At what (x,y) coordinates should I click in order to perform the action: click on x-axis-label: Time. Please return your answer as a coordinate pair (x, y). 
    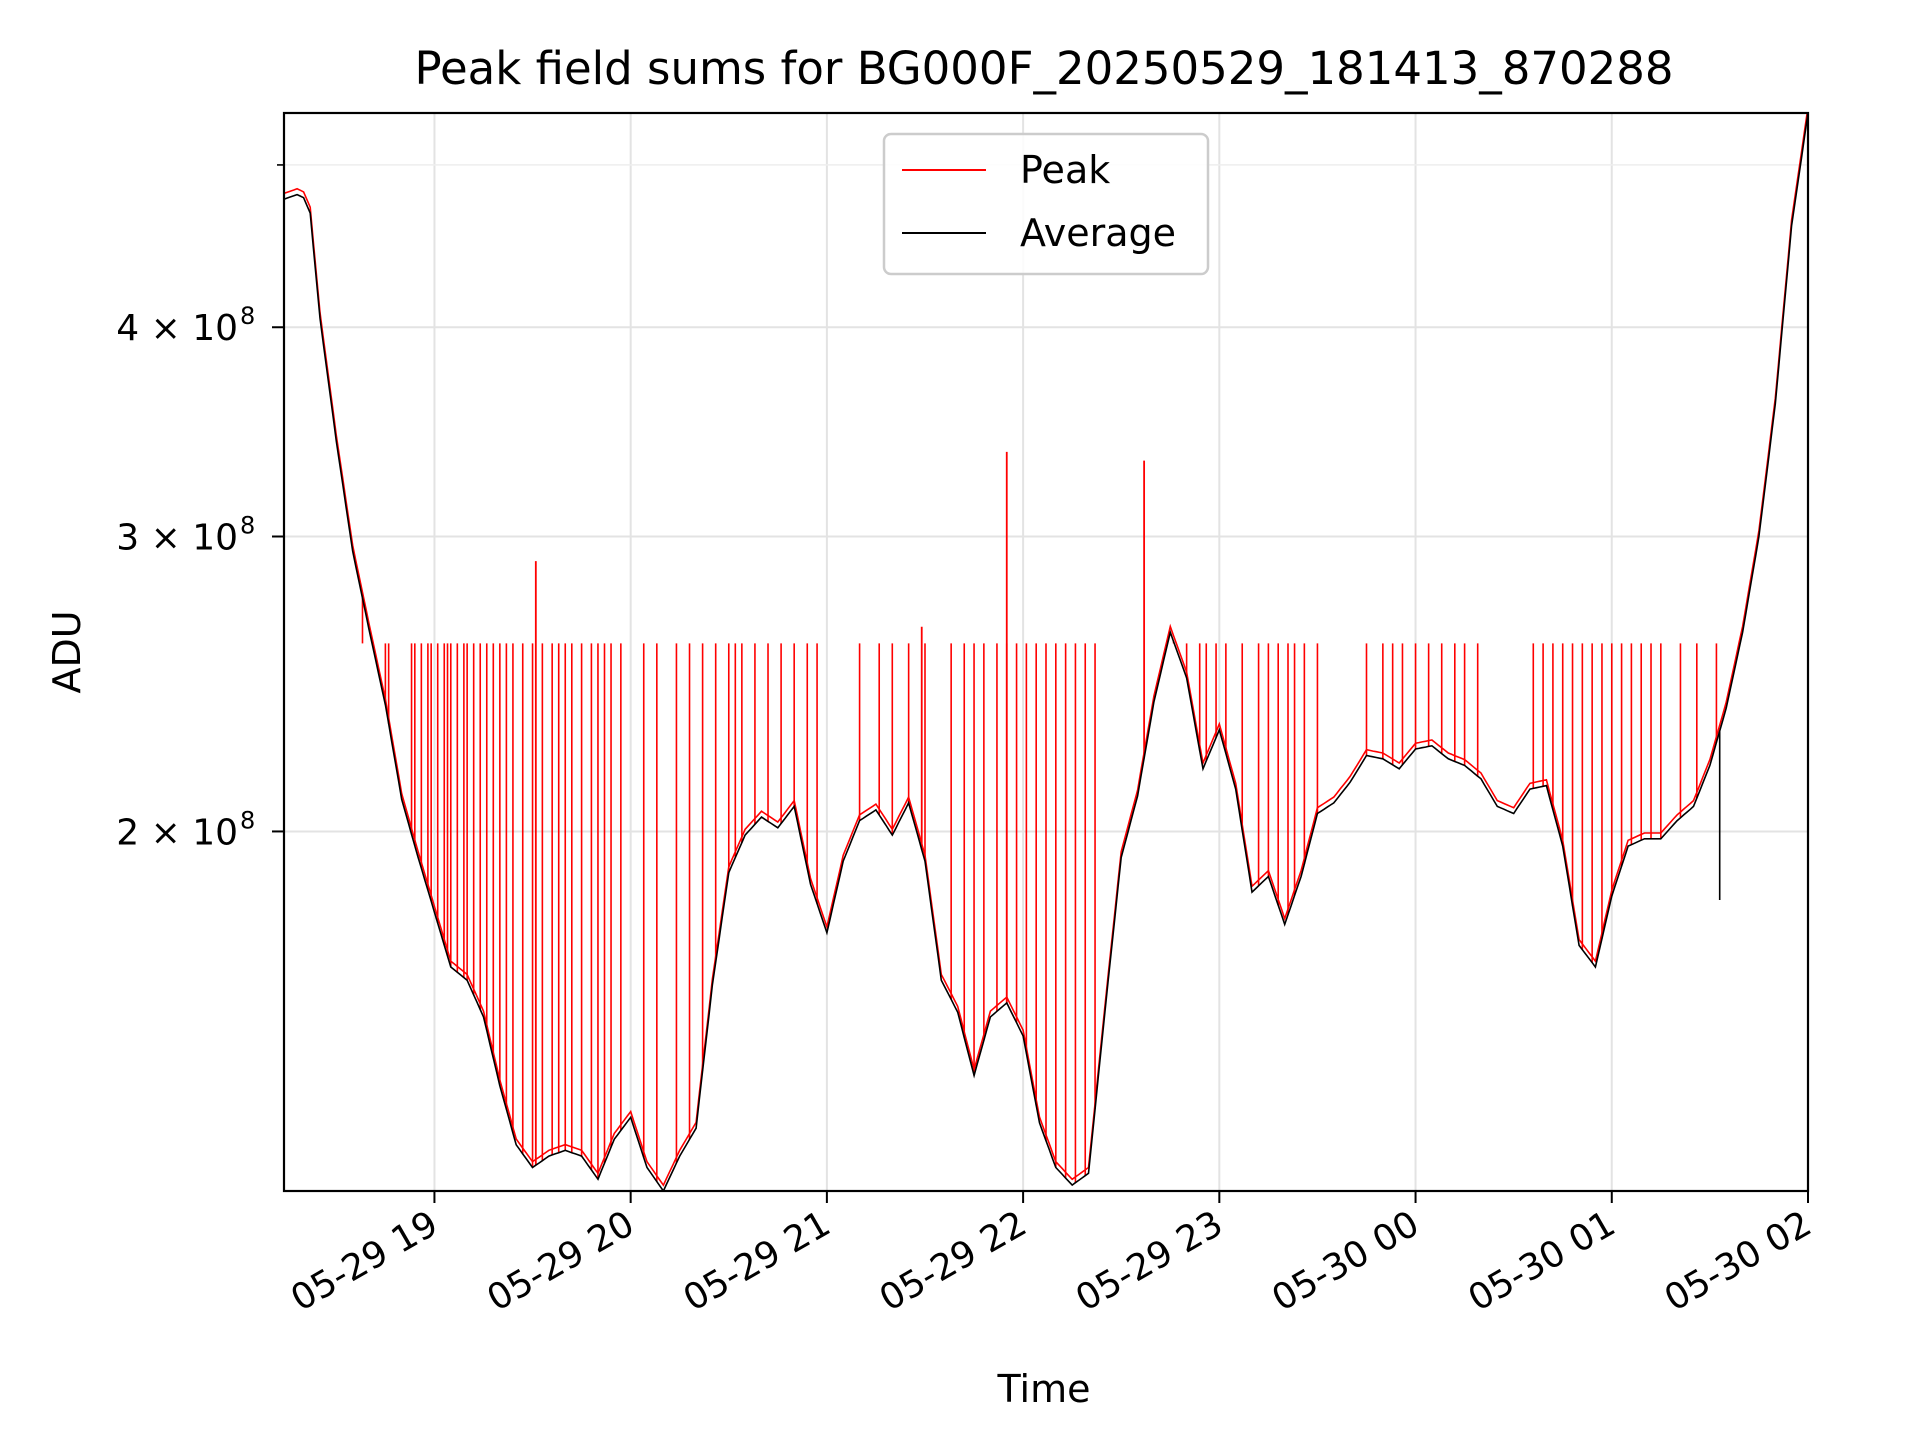
    Looking at the image, I should click on (1044, 1389).